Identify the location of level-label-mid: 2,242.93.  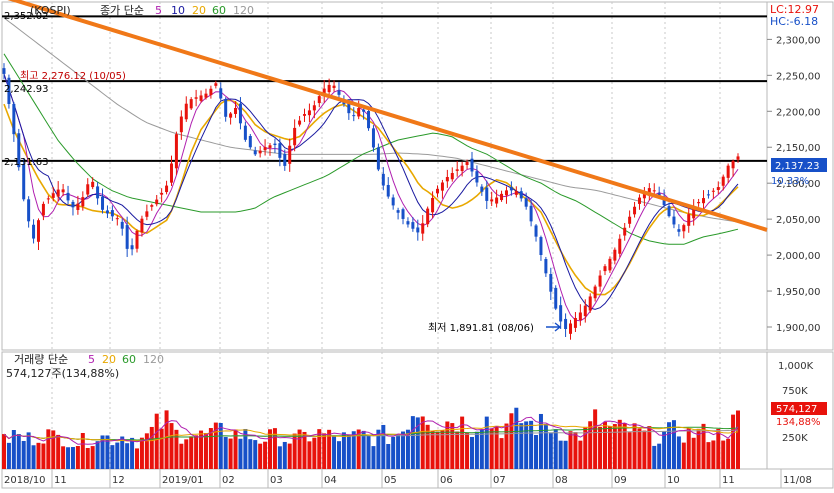
(26, 89).